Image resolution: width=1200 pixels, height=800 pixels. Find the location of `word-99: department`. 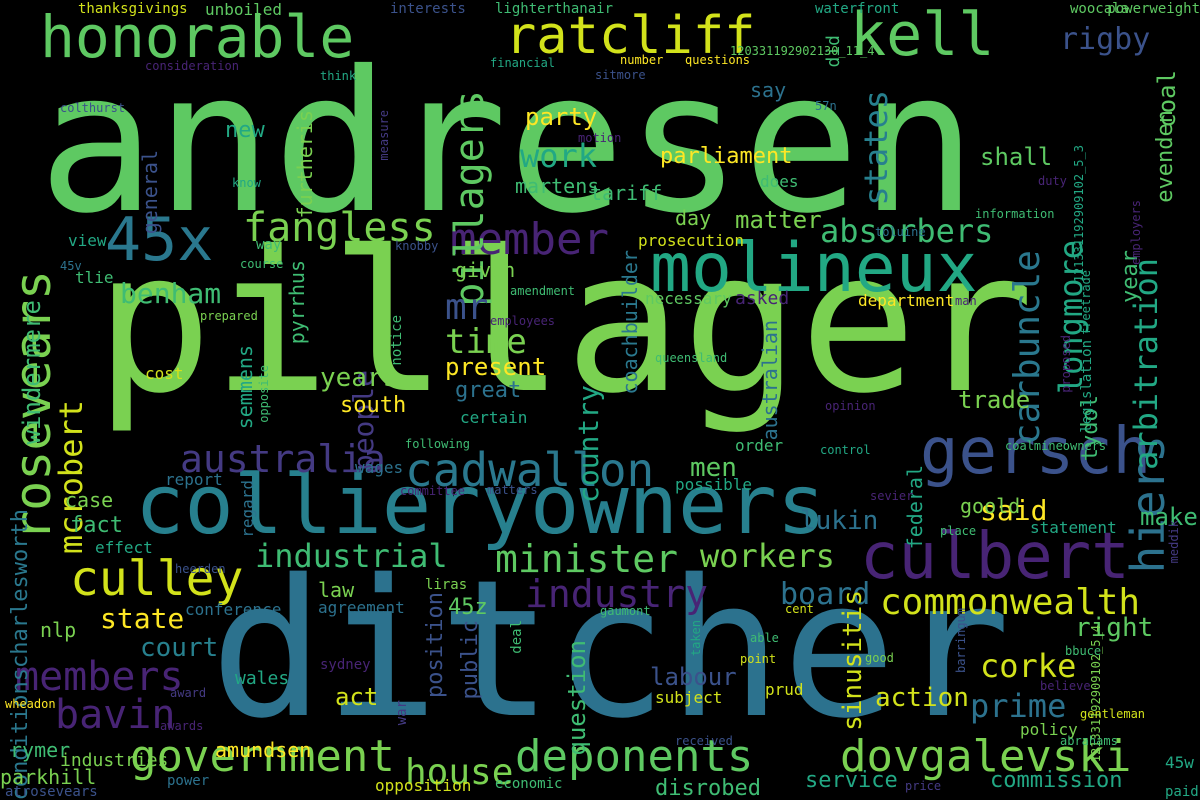

word-99: department is located at coordinates (906, 300).